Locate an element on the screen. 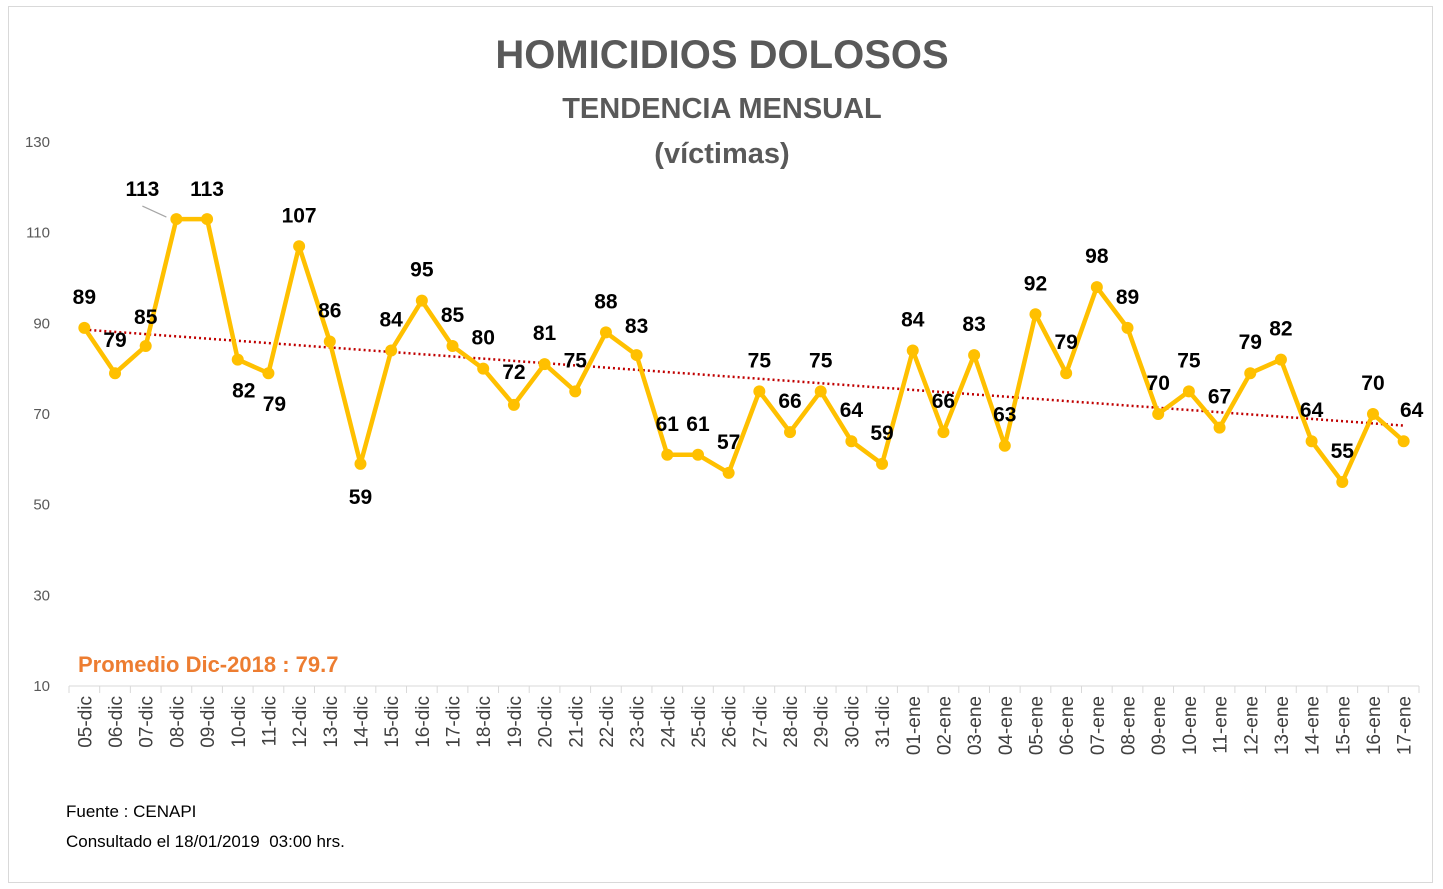 The width and height of the screenshot is (1443, 889). data-label: 89 is located at coordinates (1127, 297).